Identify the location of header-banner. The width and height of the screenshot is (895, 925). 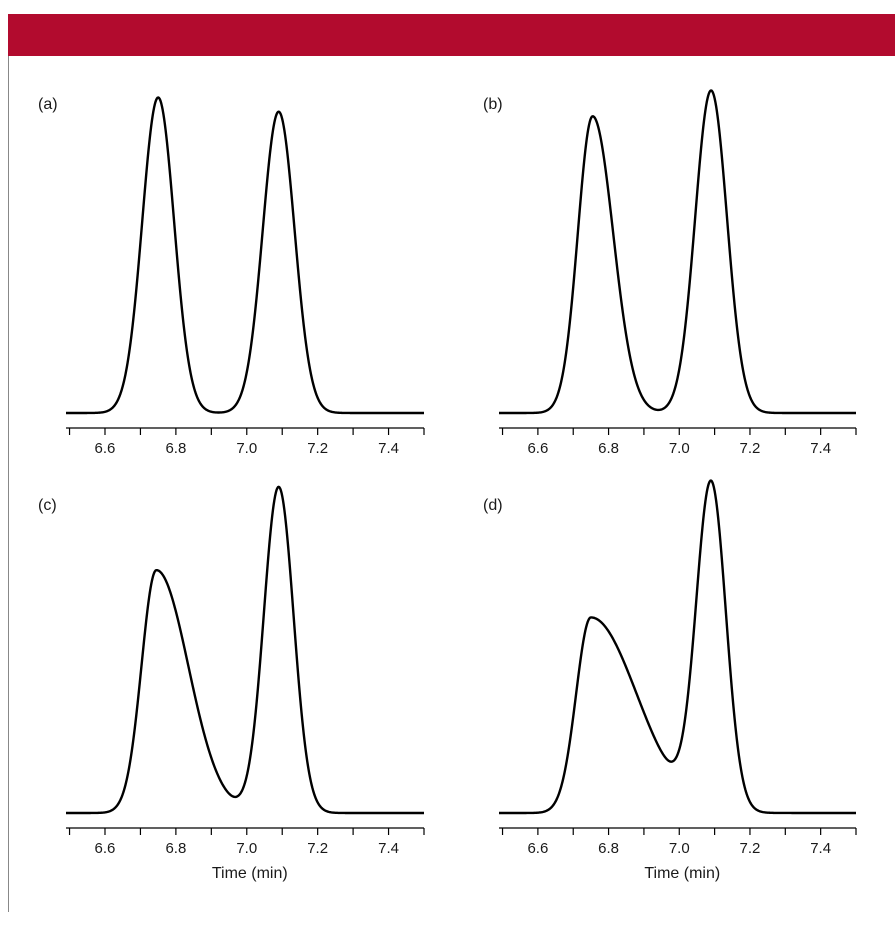
(451, 35).